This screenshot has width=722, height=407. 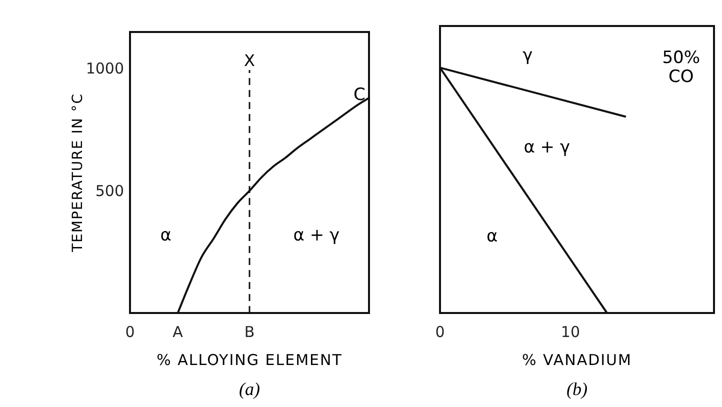 I want to click on y-axis-title: TEMPERATURE IN °C, so click(x=78, y=173).